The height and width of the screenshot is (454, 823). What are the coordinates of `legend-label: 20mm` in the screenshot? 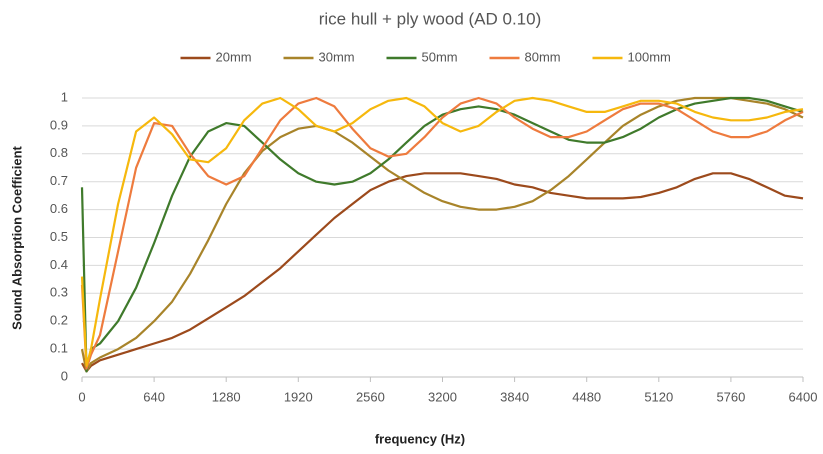 It's located at (234, 56).